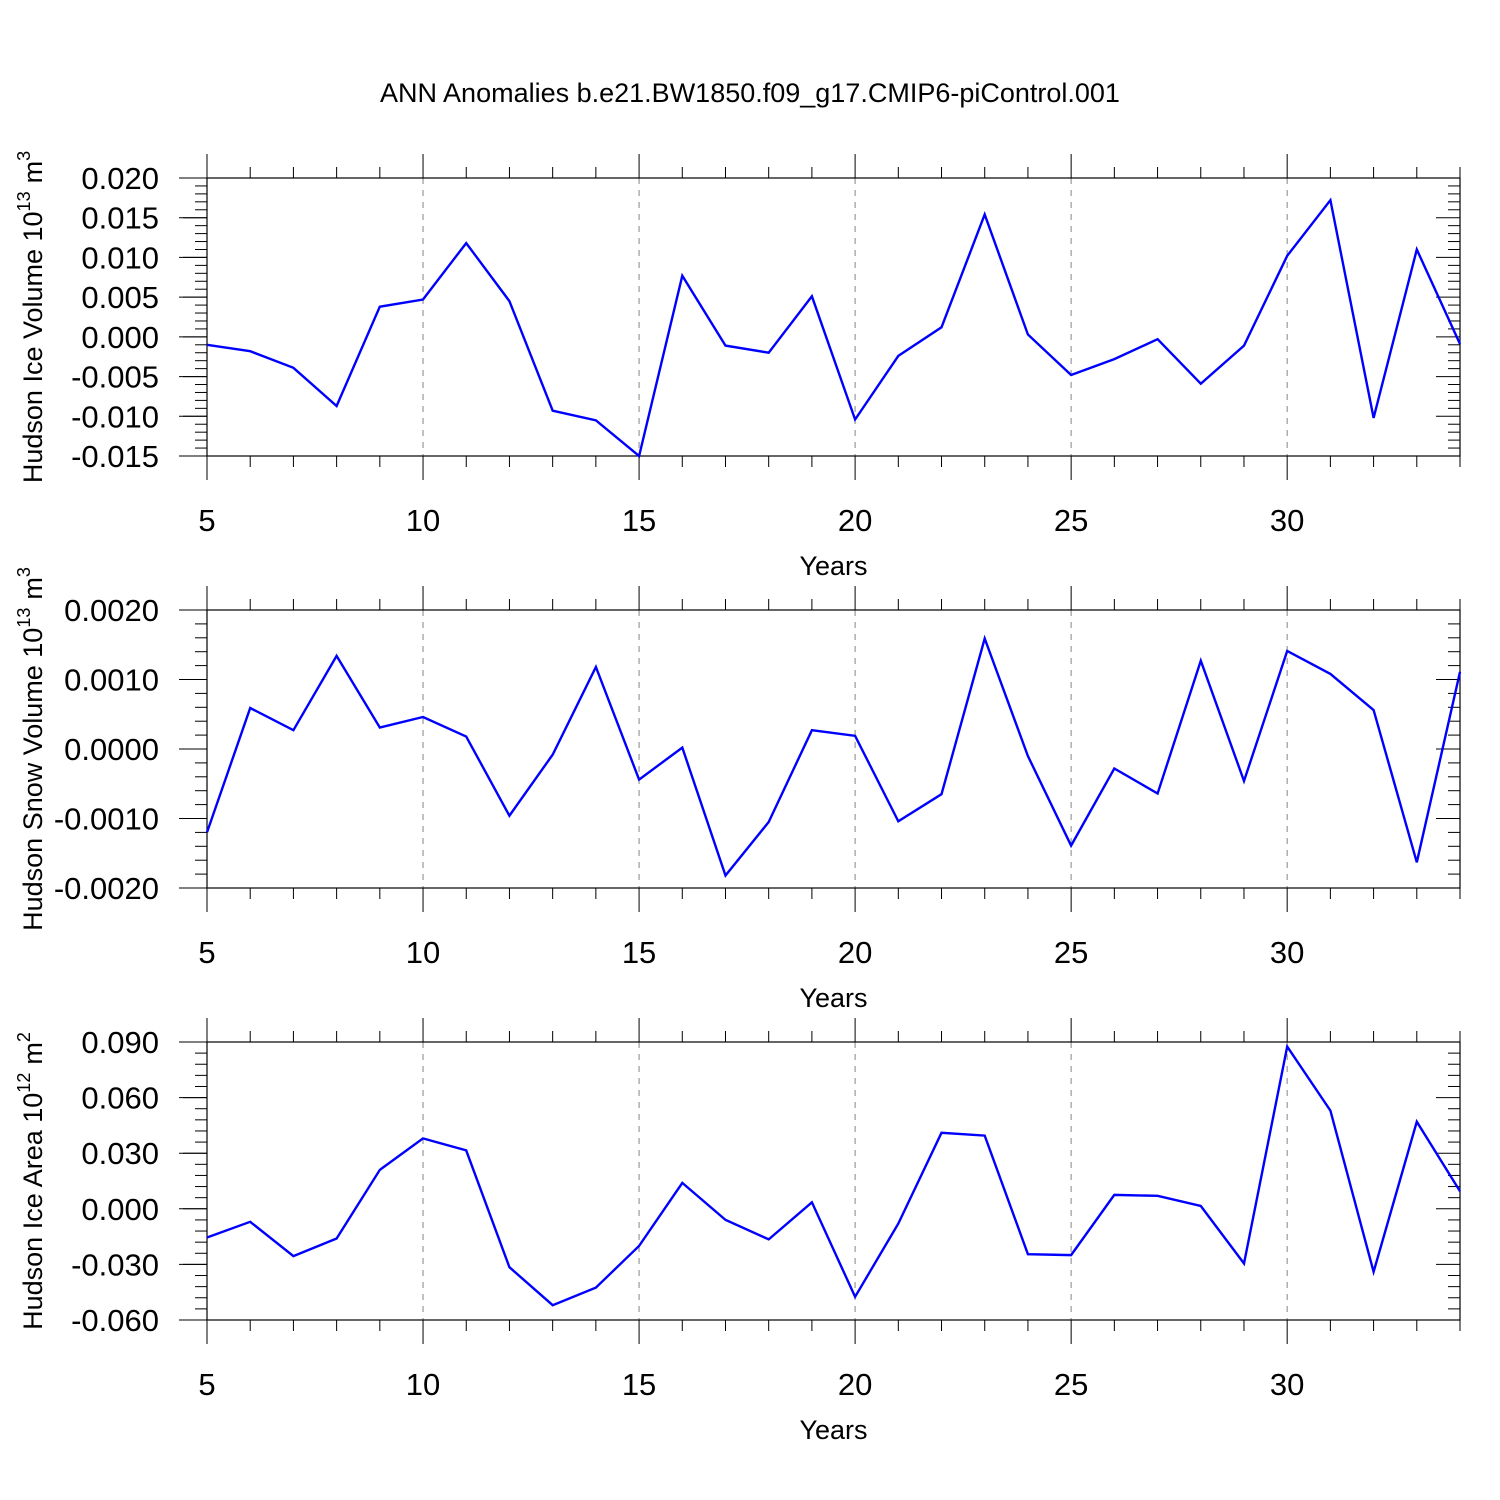  What do you see at coordinates (24, 1083) in the screenshot?
I see `y-axis-label-superscript: 12` at bounding box center [24, 1083].